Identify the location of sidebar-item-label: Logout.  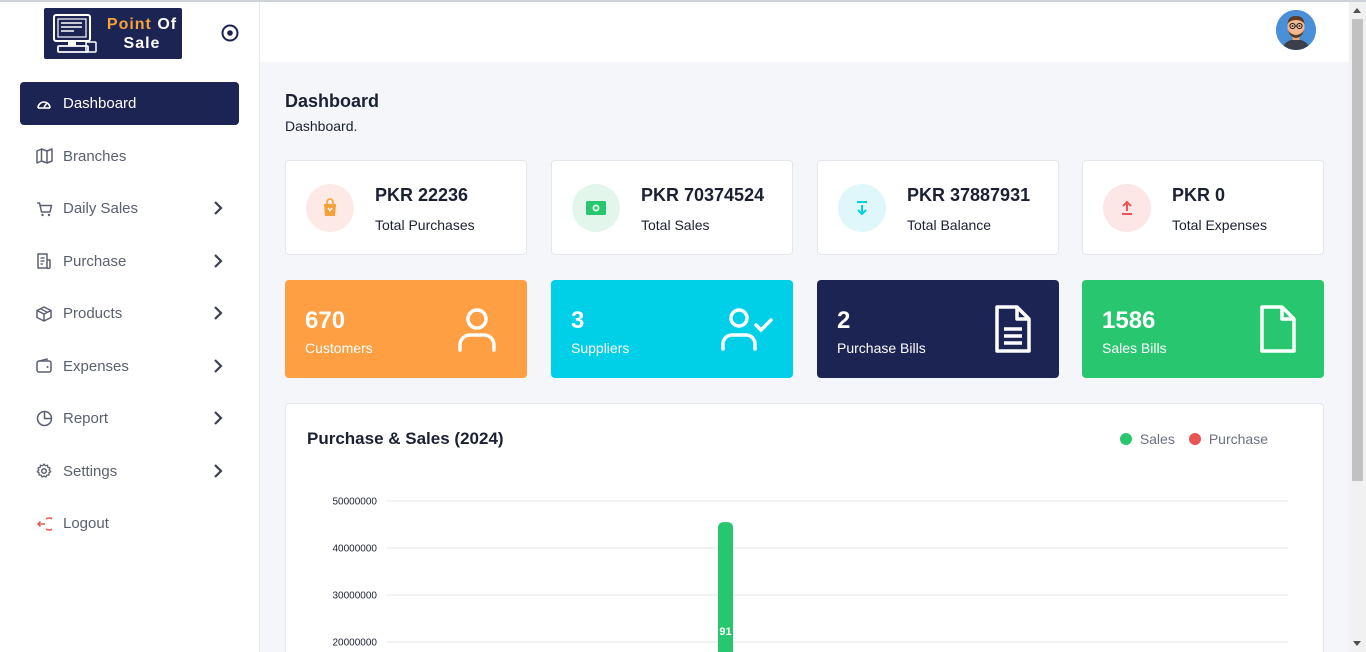
(86, 523).